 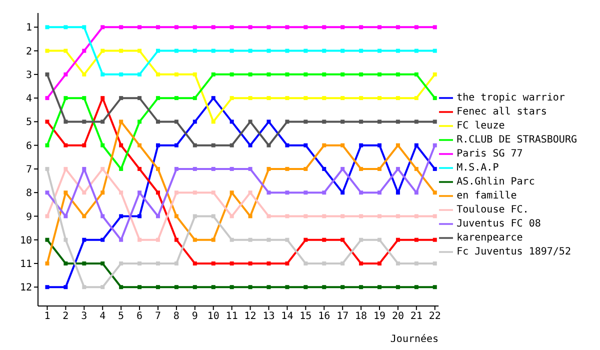 I want to click on legend-label: FC leuze, so click(x=480, y=126).